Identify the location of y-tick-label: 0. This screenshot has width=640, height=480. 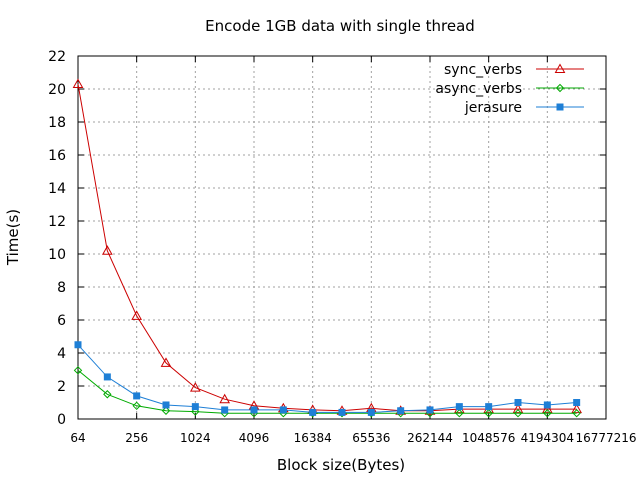
(61, 420).